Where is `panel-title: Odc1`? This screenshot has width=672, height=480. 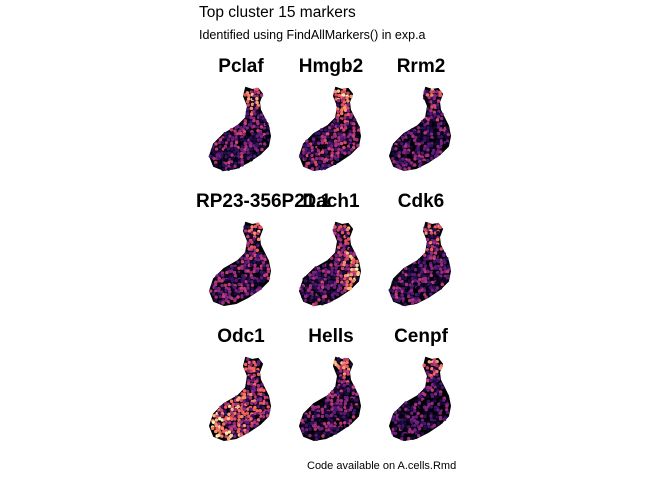 panel-title: Odc1 is located at coordinates (241, 336).